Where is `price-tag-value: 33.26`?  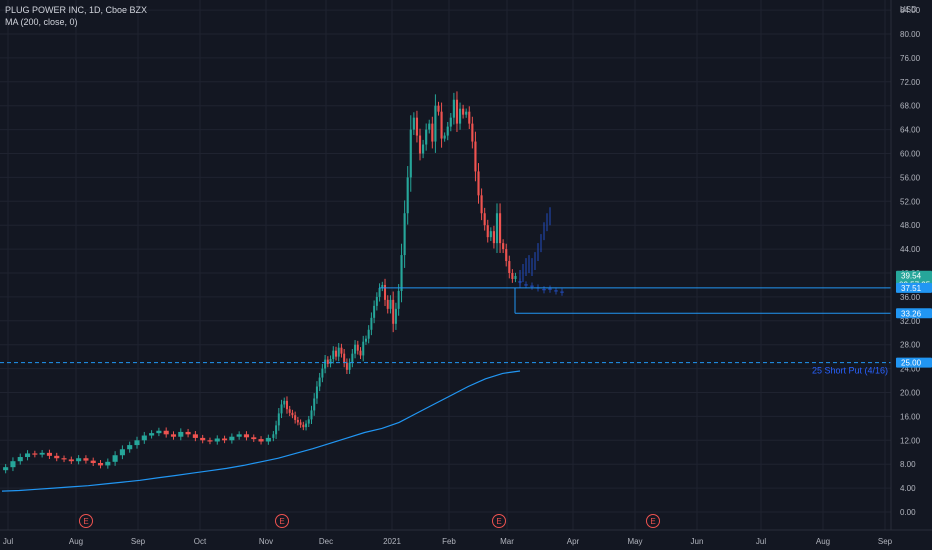
price-tag-value: 33.26 is located at coordinates (911, 313).